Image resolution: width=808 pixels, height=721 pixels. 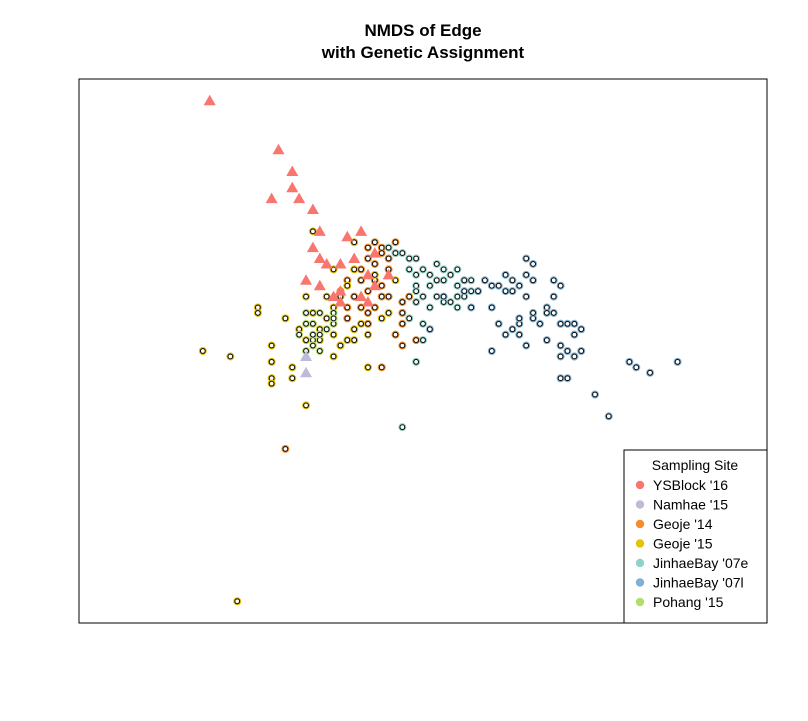 I want to click on chart-title-line-2: with Genetic Assignment, so click(x=423, y=52).